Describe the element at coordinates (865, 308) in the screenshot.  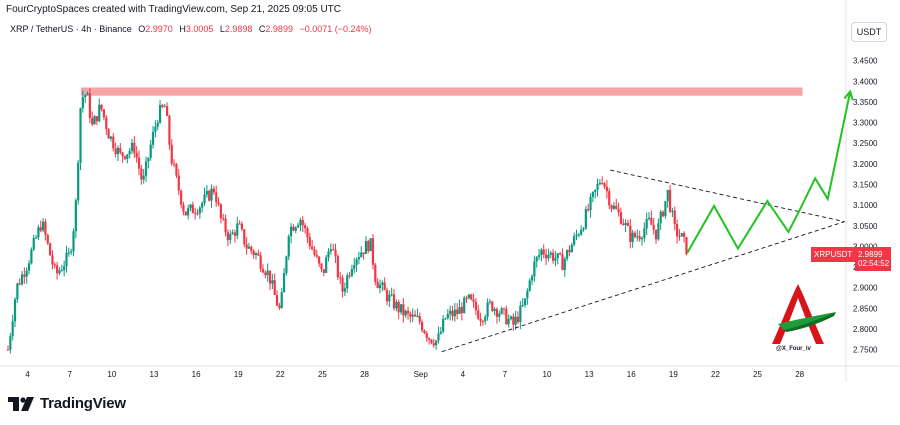
I see `y-tick-label: 2.8500` at that location.